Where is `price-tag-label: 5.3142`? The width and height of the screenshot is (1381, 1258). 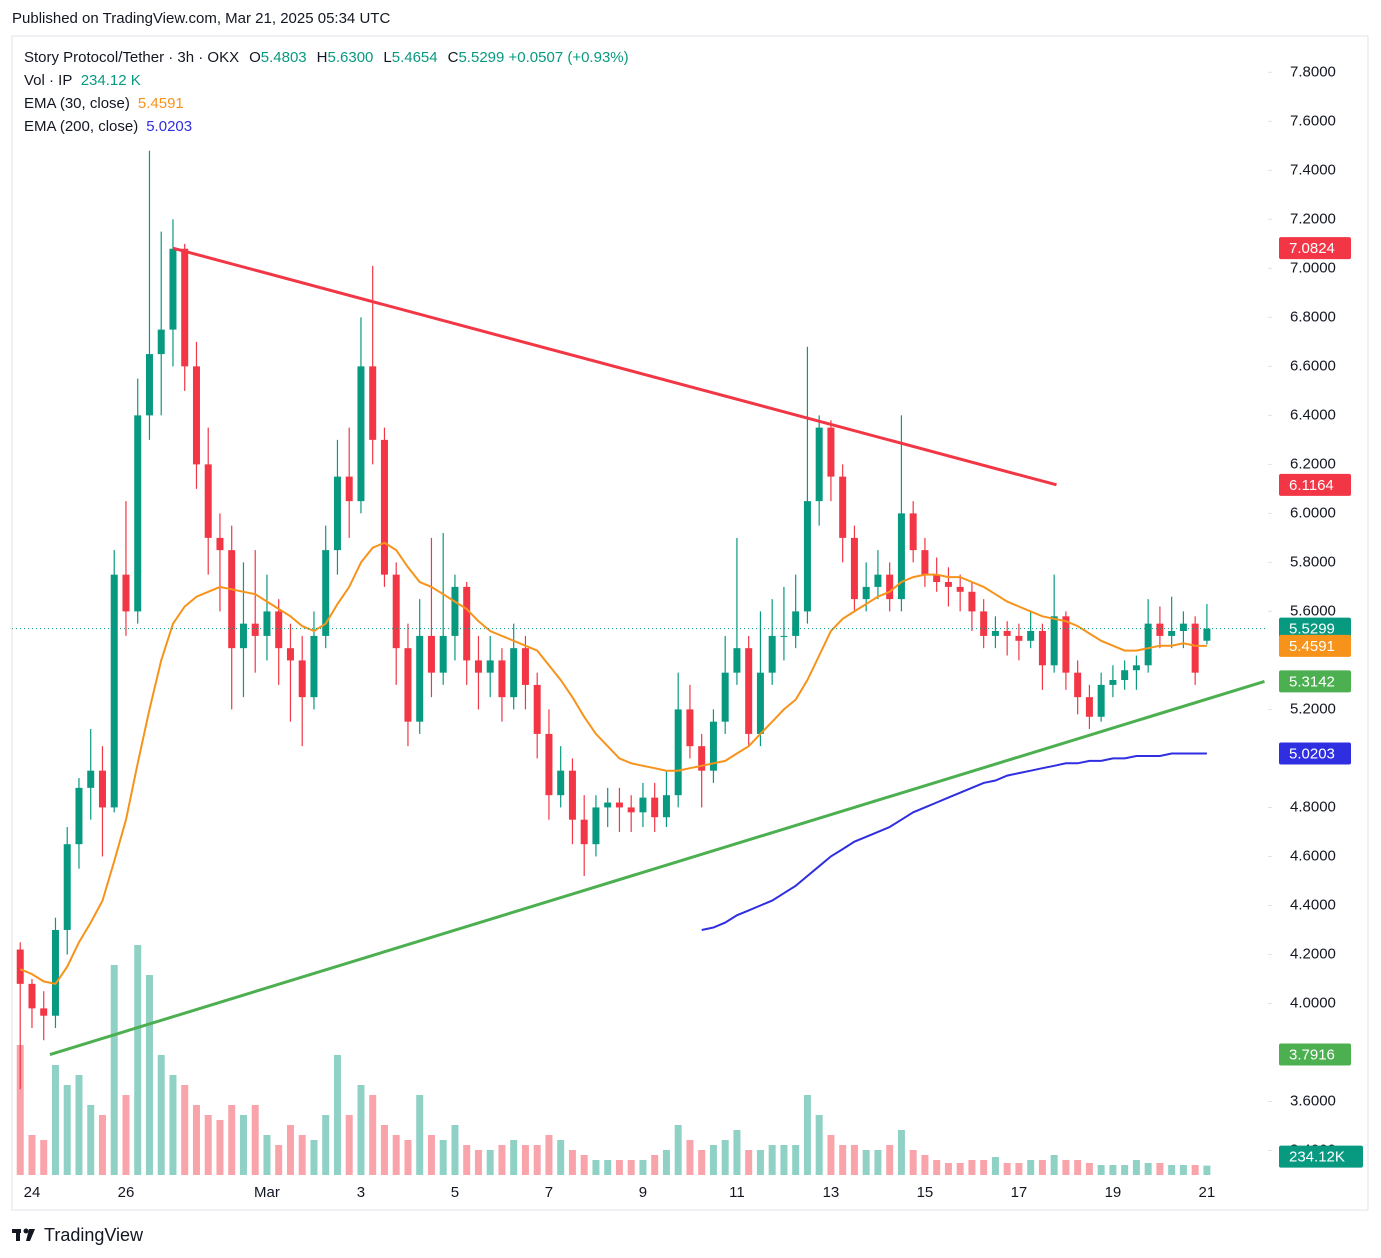
price-tag-label: 5.3142 is located at coordinates (1312, 681).